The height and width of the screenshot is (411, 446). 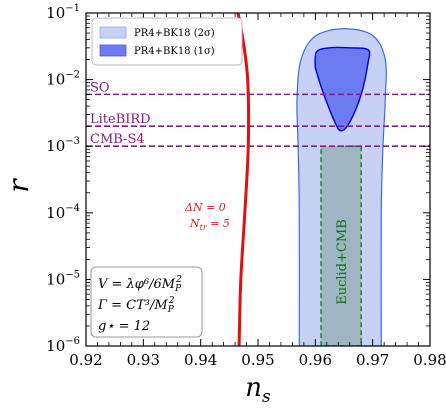 I want to click on legend-swatch-2sigma, so click(x=113, y=32).